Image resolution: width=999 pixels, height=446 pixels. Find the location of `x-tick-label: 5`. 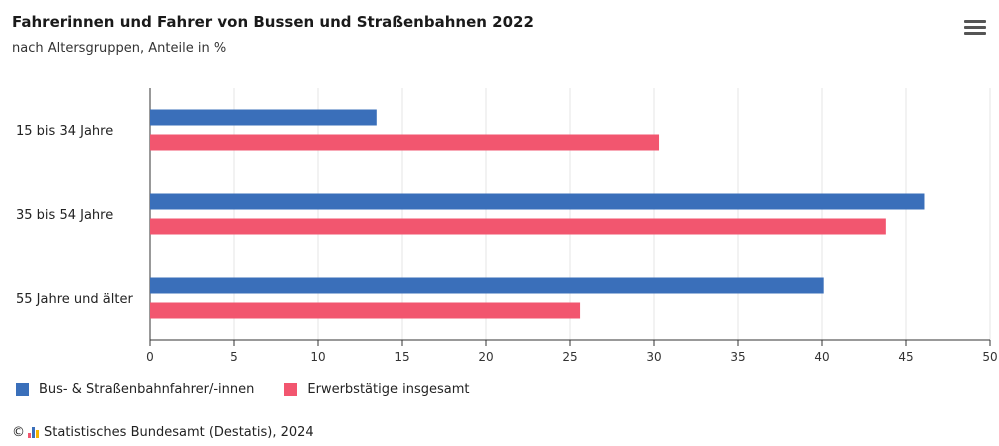

x-tick-label: 5 is located at coordinates (234, 357).